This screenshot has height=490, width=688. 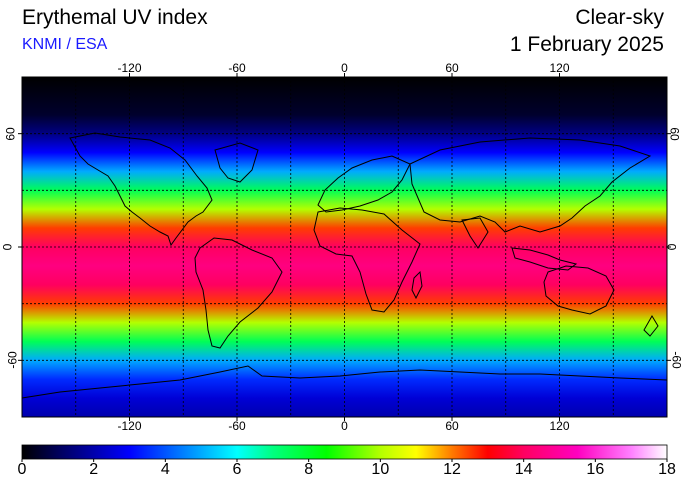 What do you see at coordinates (129, 68) in the screenshot?
I see `lon-label-top: -120` at bounding box center [129, 68].